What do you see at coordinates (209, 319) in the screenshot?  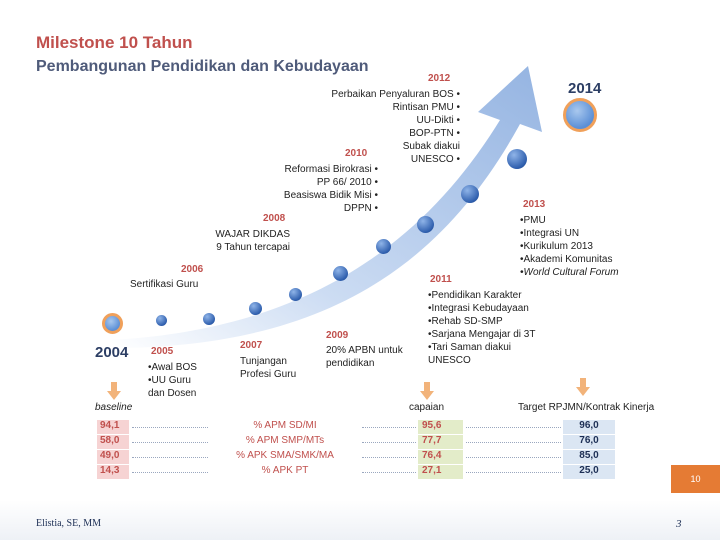 I see `dot-2006-icon` at bounding box center [209, 319].